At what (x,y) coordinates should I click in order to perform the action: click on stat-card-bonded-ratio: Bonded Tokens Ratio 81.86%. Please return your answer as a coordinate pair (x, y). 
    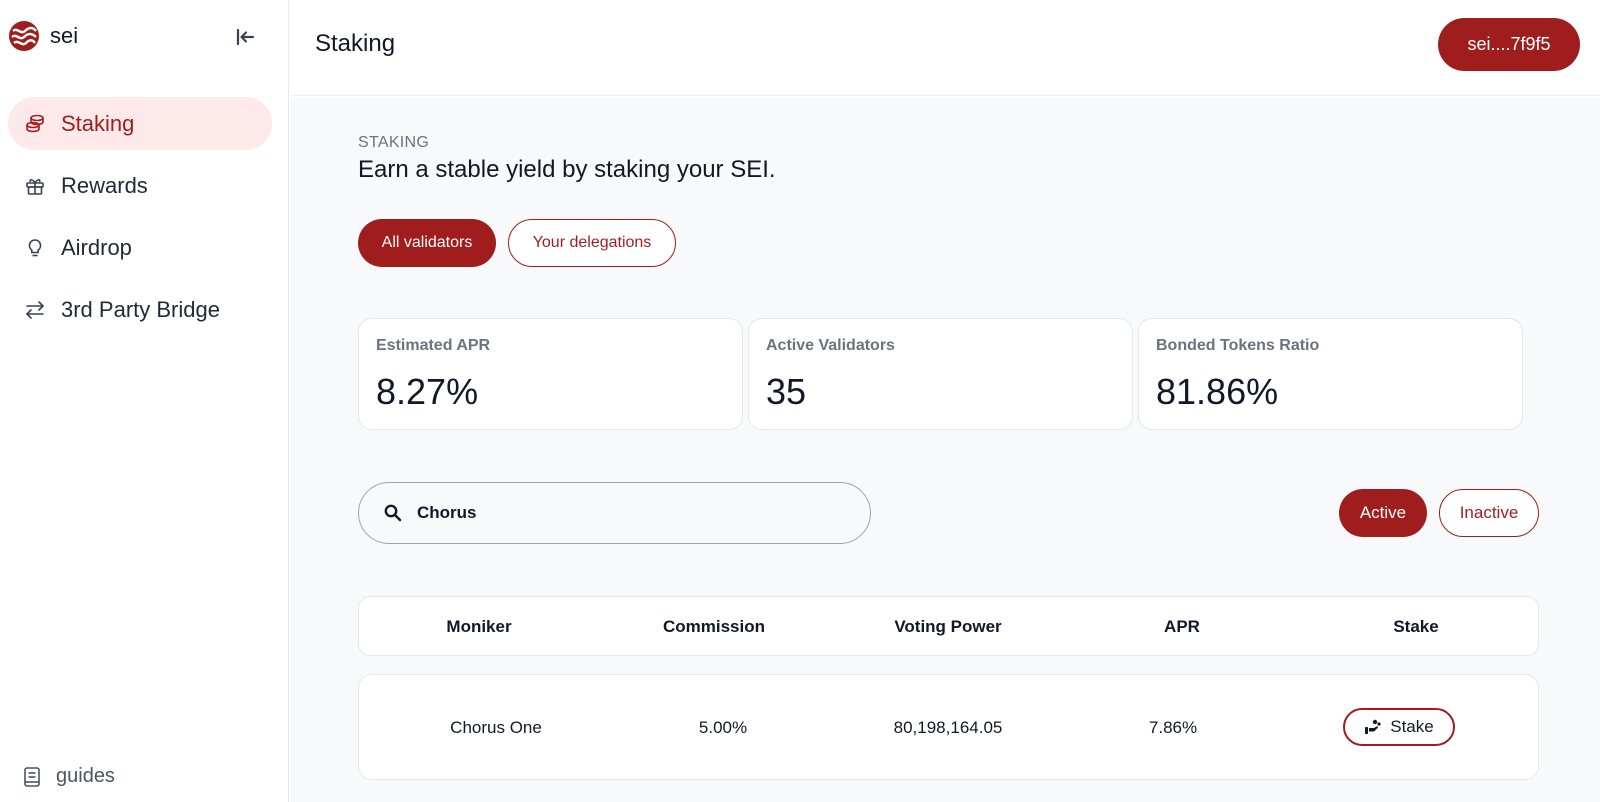
    Looking at the image, I should click on (1330, 374).